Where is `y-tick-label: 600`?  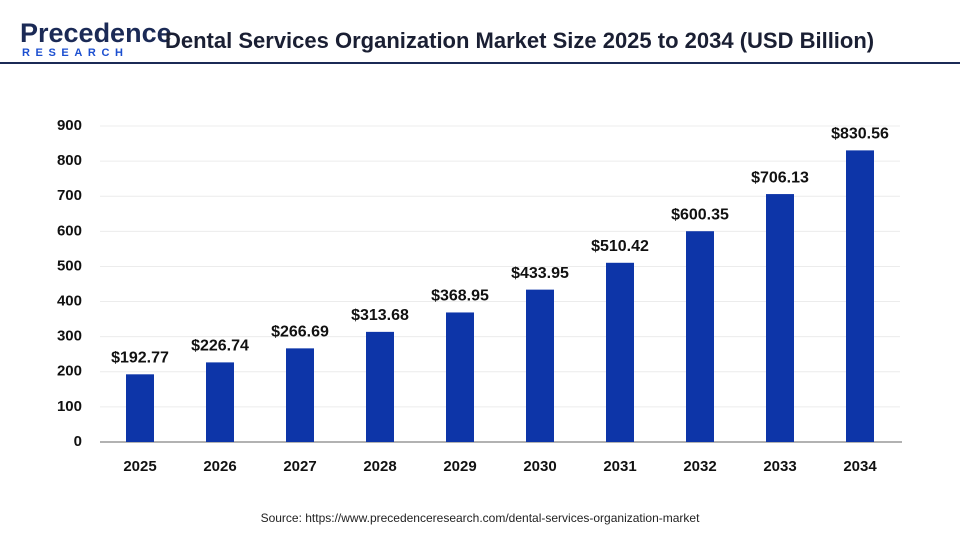
y-tick-label: 600 is located at coordinates (69, 230).